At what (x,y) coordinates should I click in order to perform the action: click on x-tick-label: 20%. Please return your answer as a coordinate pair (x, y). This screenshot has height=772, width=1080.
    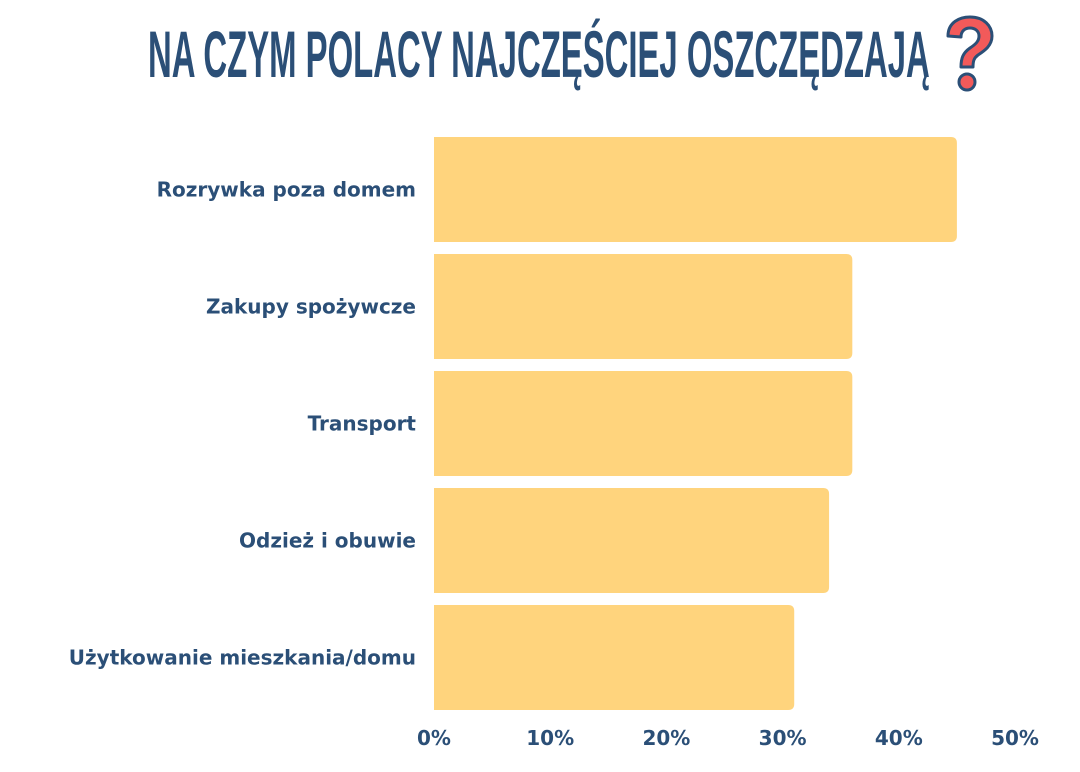
    Looking at the image, I should click on (666, 738).